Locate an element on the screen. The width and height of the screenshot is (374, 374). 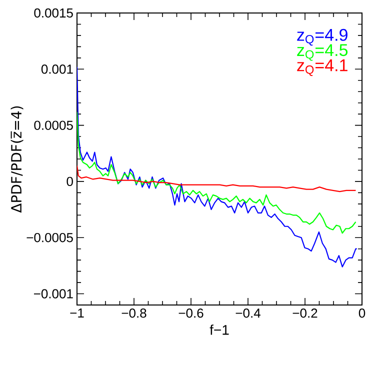
y-tick-label: 0.0015 is located at coordinates (53, 13).